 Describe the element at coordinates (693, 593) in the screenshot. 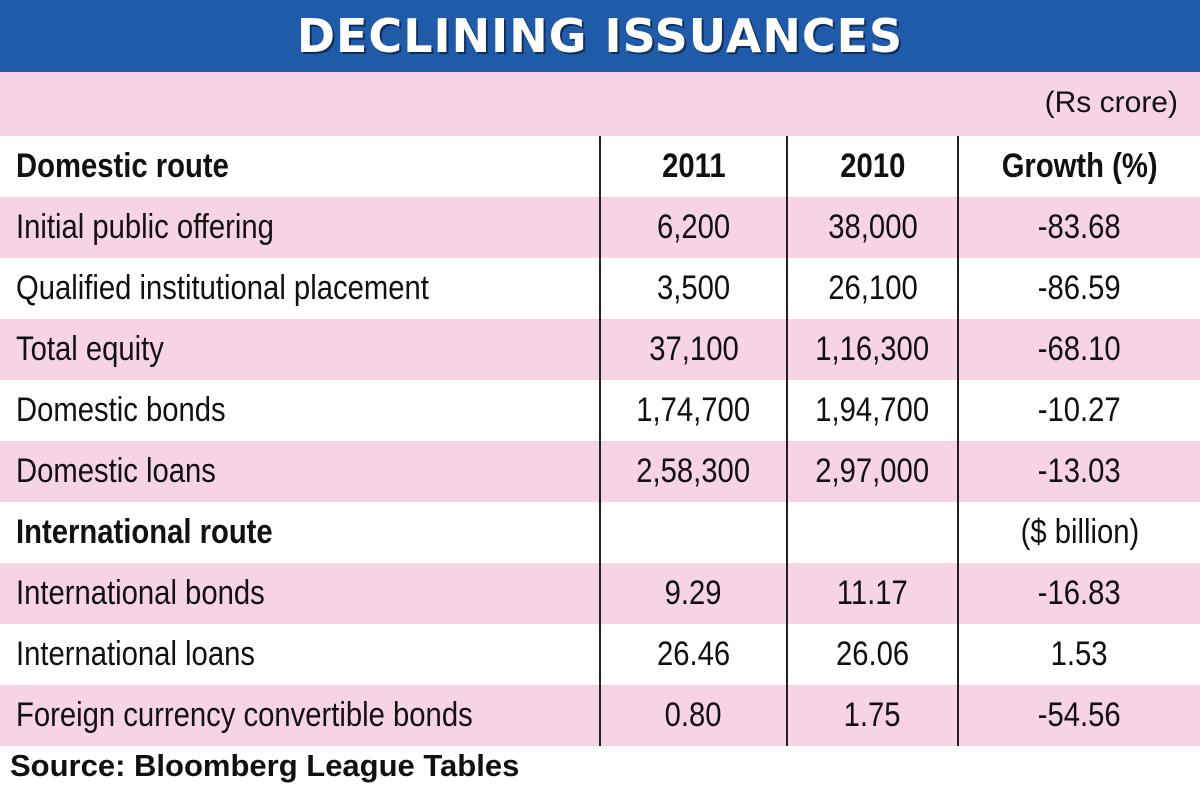

I see `value-2011: 9.29` at that location.